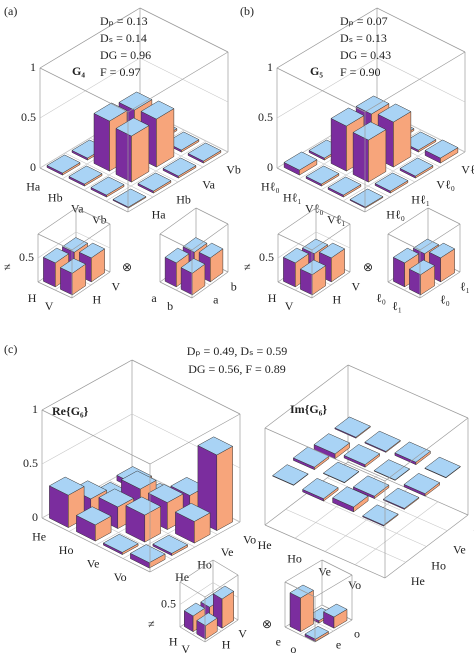 The height and width of the screenshot is (665, 474). I want to click on row-label: e, so click(278, 642).